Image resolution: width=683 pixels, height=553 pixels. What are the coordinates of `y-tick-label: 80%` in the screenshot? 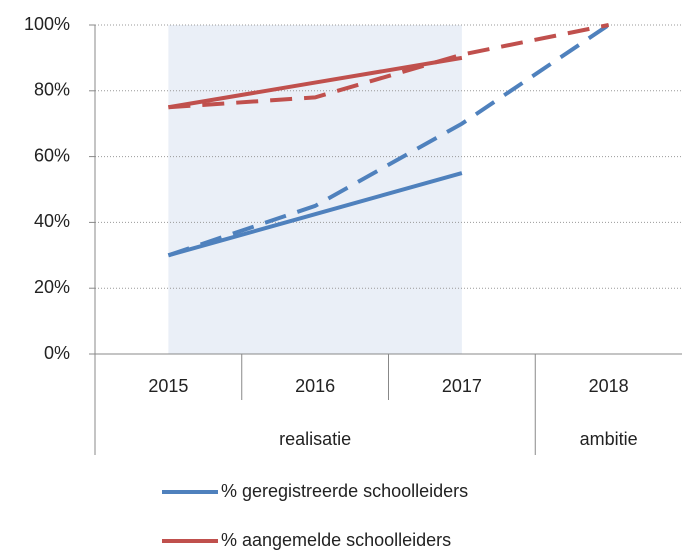 It's located at (52, 90).